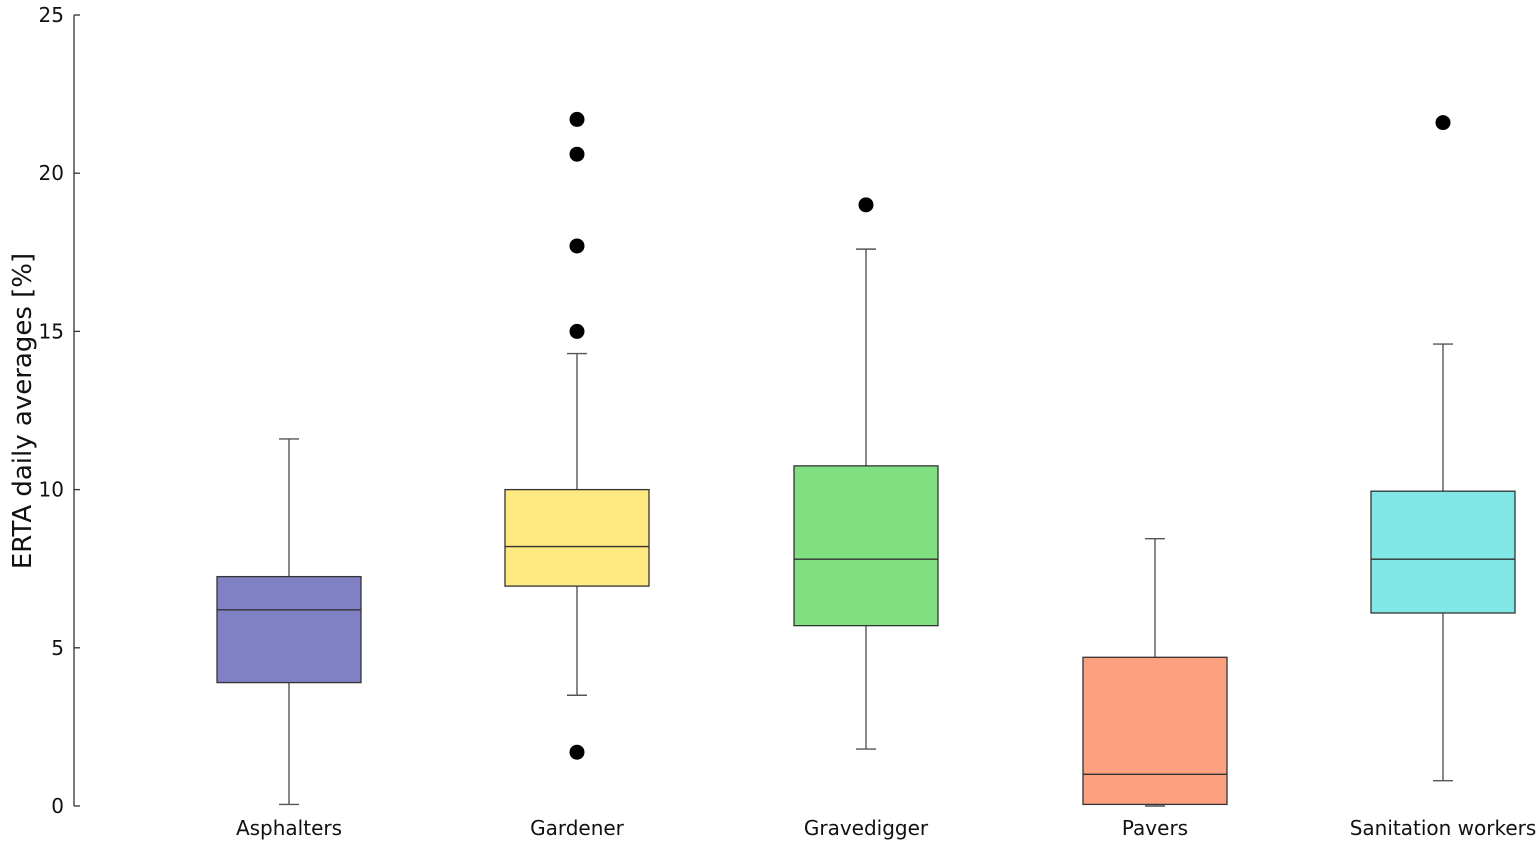 The width and height of the screenshot is (1536, 848). What do you see at coordinates (1443, 477) in the screenshot?
I see `box-group-sanitation-workers: Sanitation workers` at bounding box center [1443, 477].